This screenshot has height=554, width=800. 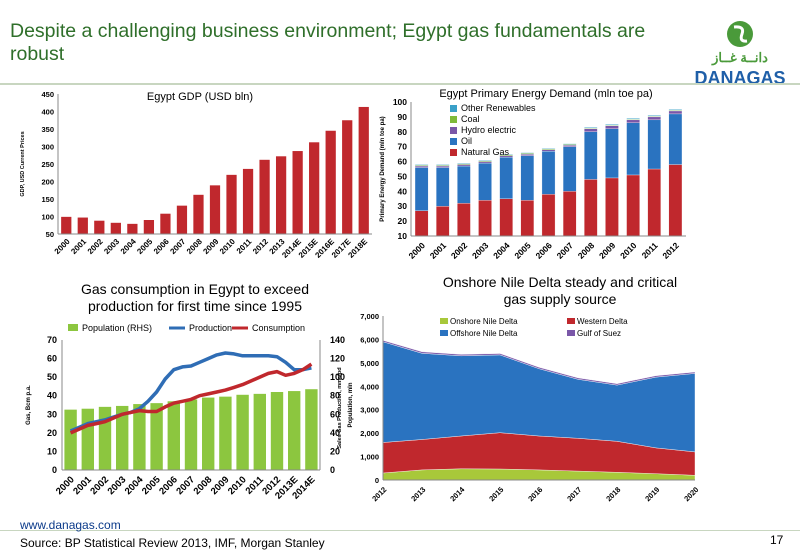 What do you see at coordinates (506, 177) in the screenshot?
I see `energy-bar-oil-2004` at bounding box center [506, 177].